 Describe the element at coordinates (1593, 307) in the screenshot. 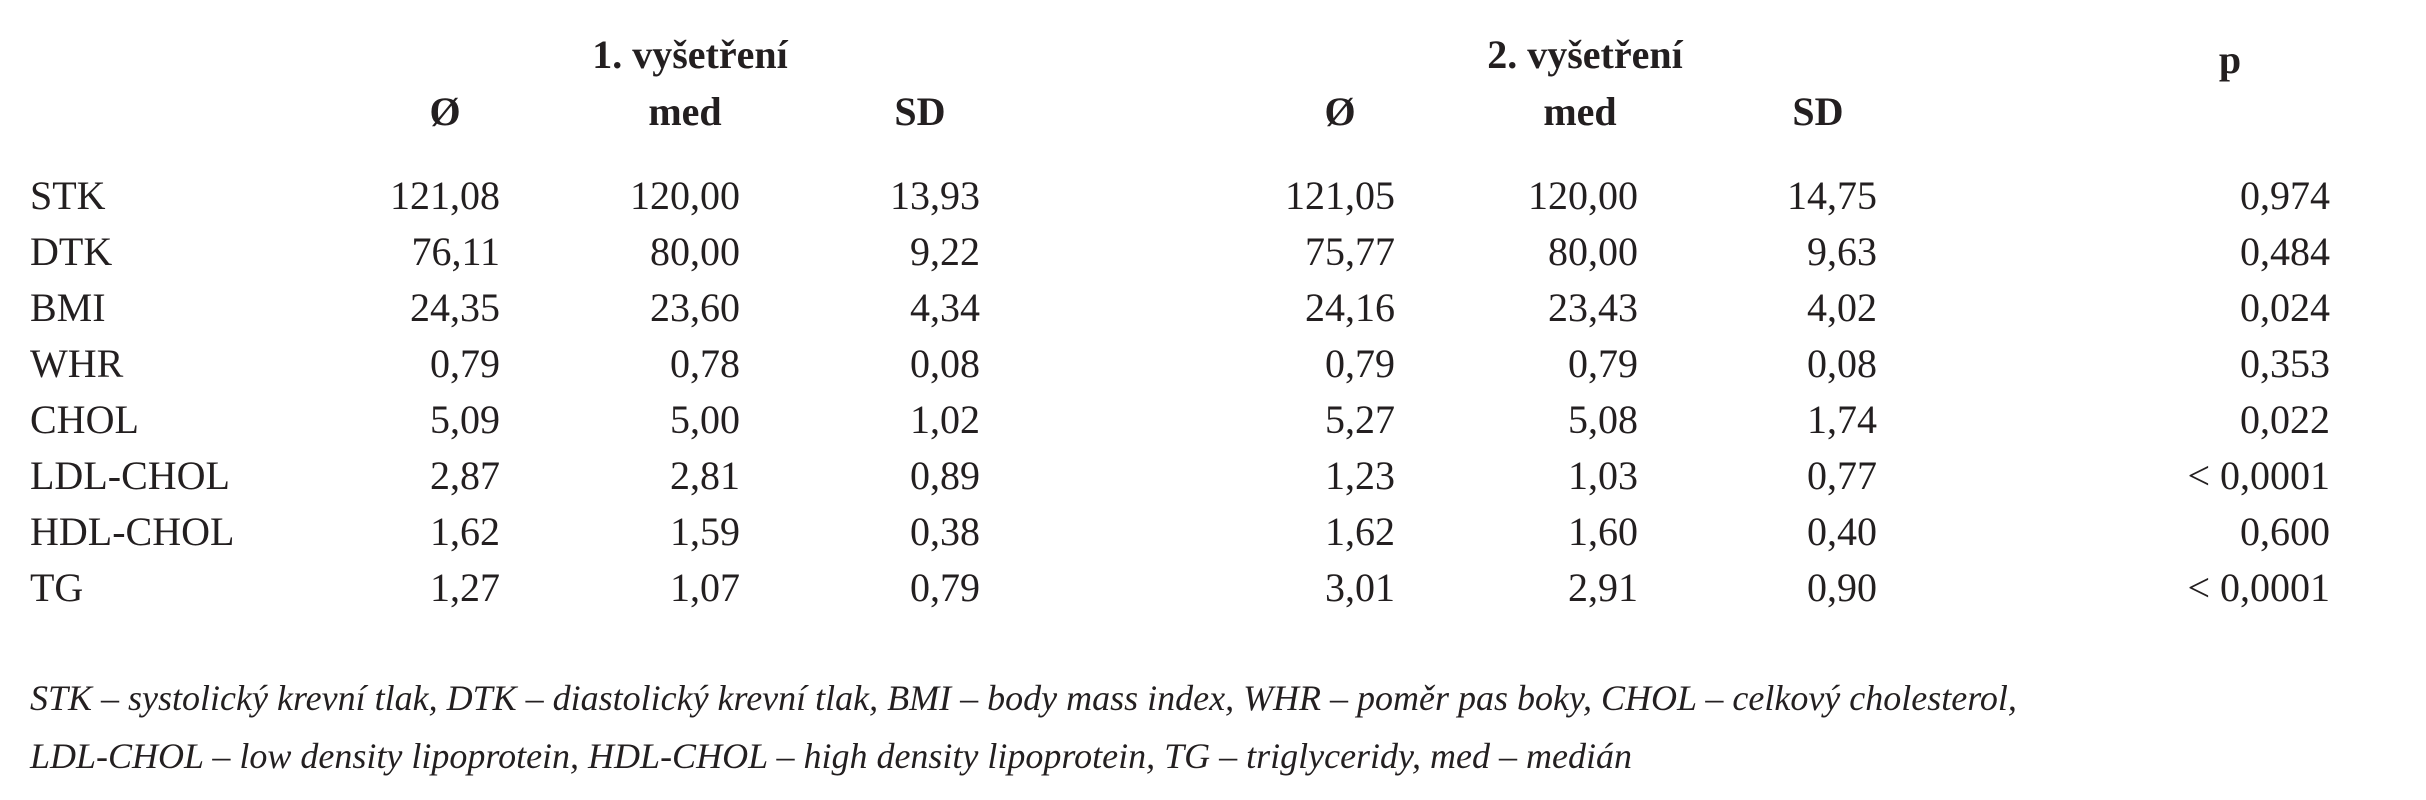

I see `table-cell: 23,43` at that location.